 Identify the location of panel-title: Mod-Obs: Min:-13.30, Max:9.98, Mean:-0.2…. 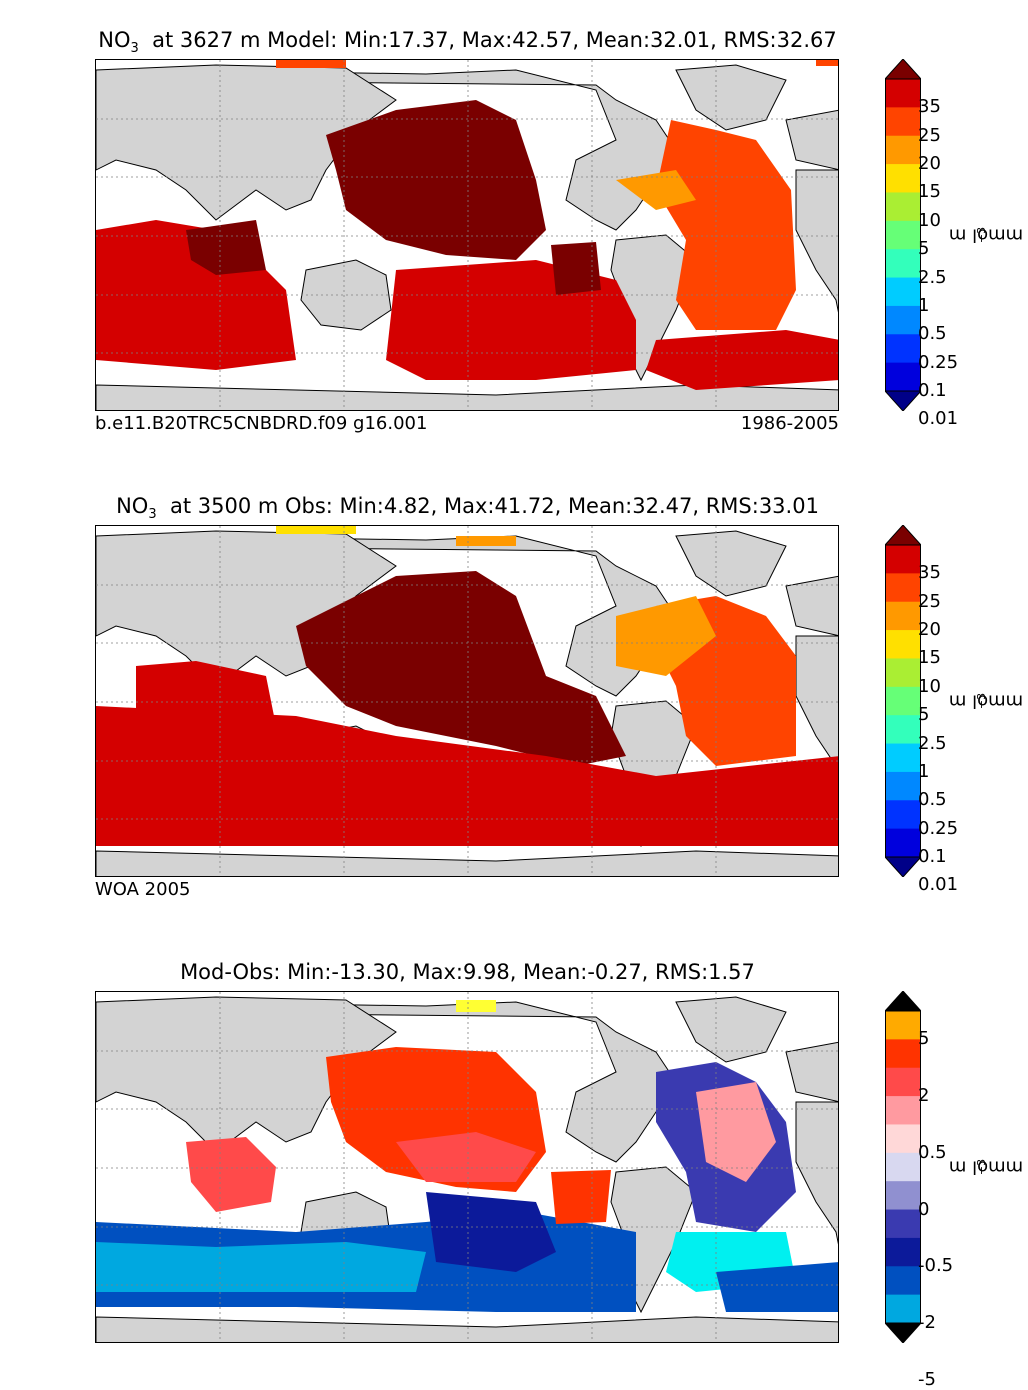
(467, 972).